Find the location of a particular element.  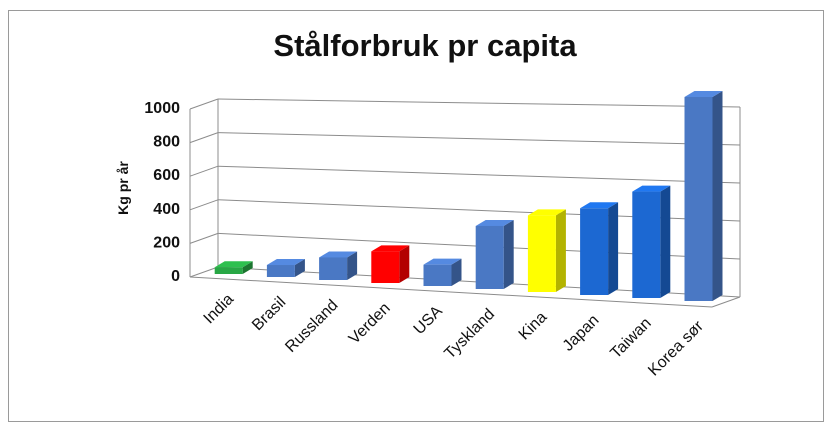

x-tick-label: Taiwan is located at coordinates (630, 338).